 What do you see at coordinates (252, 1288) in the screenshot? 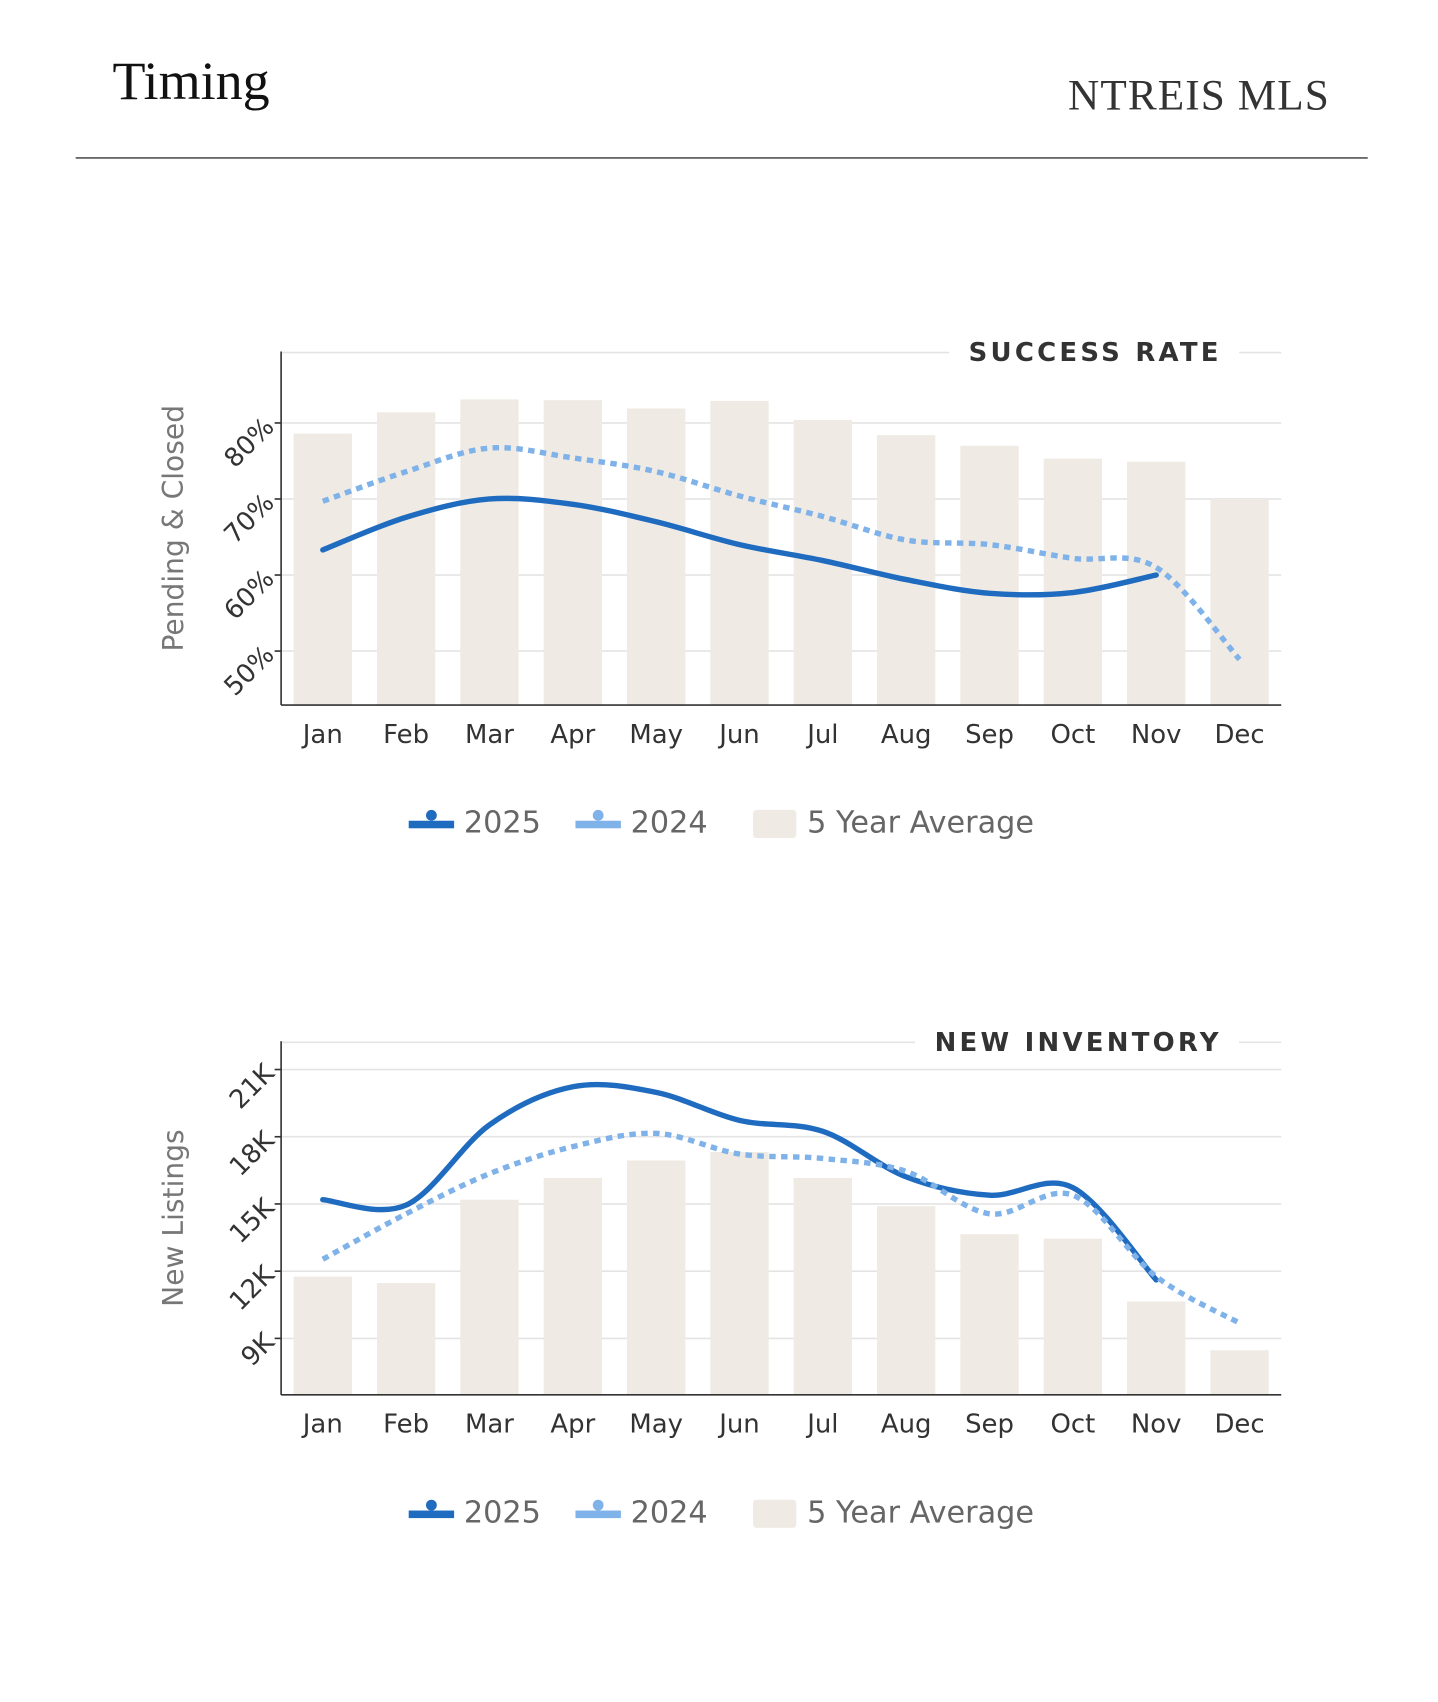
I see `y-tick-label: 12K` at bounding box center [252, 1288].